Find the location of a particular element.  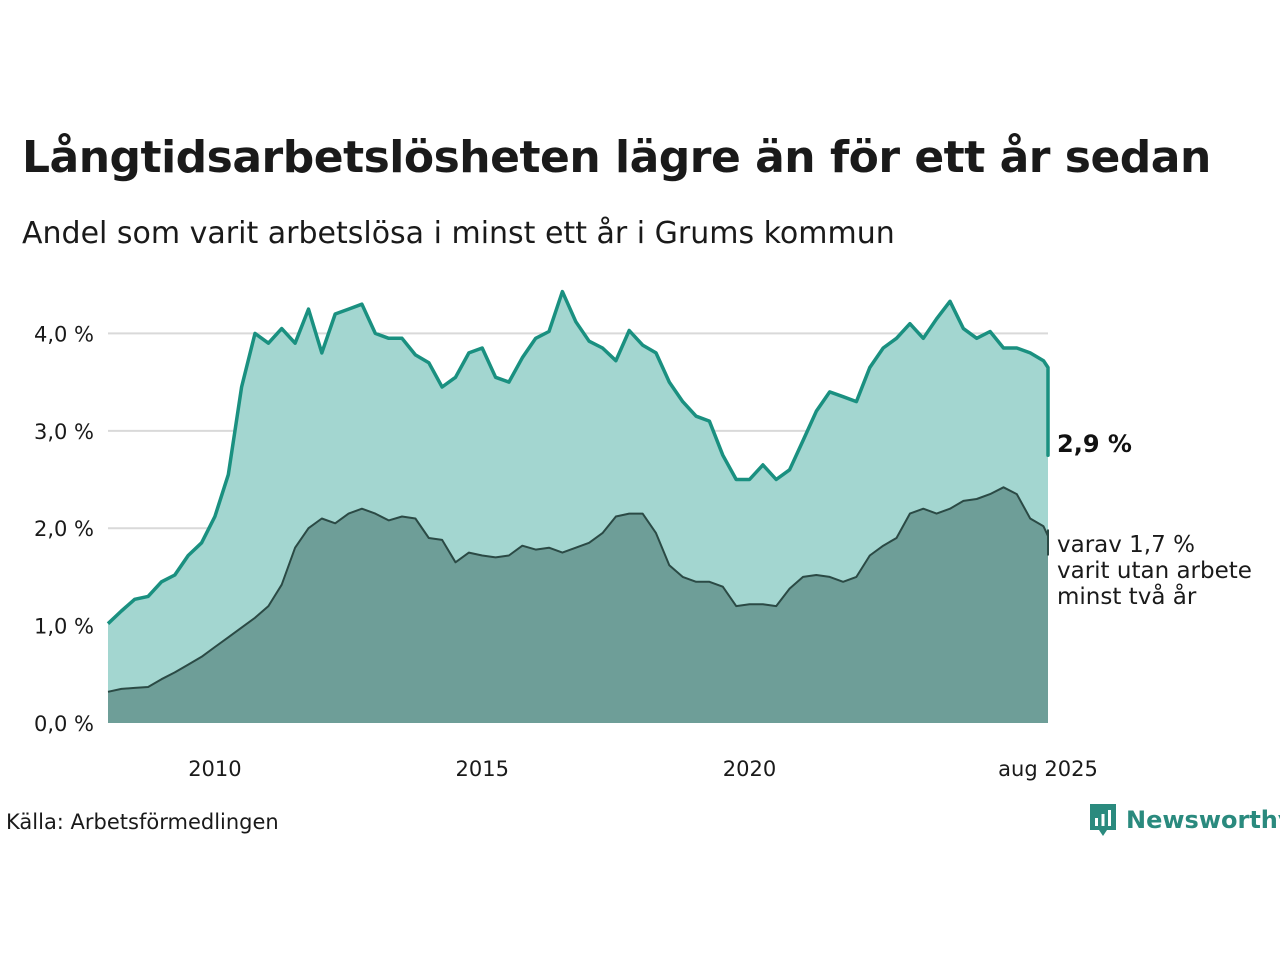

y-tick-label: 2,0 % is located at coordinates (64, 529).